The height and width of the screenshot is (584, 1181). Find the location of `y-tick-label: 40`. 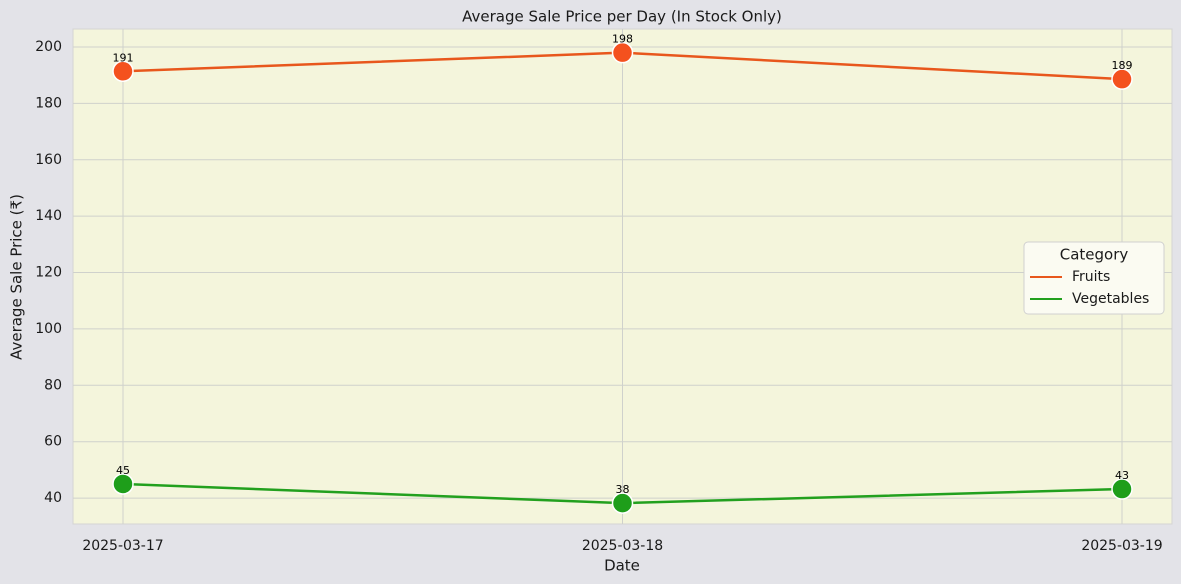

y-tick-label: 40 is located at coordinates (53, 498).